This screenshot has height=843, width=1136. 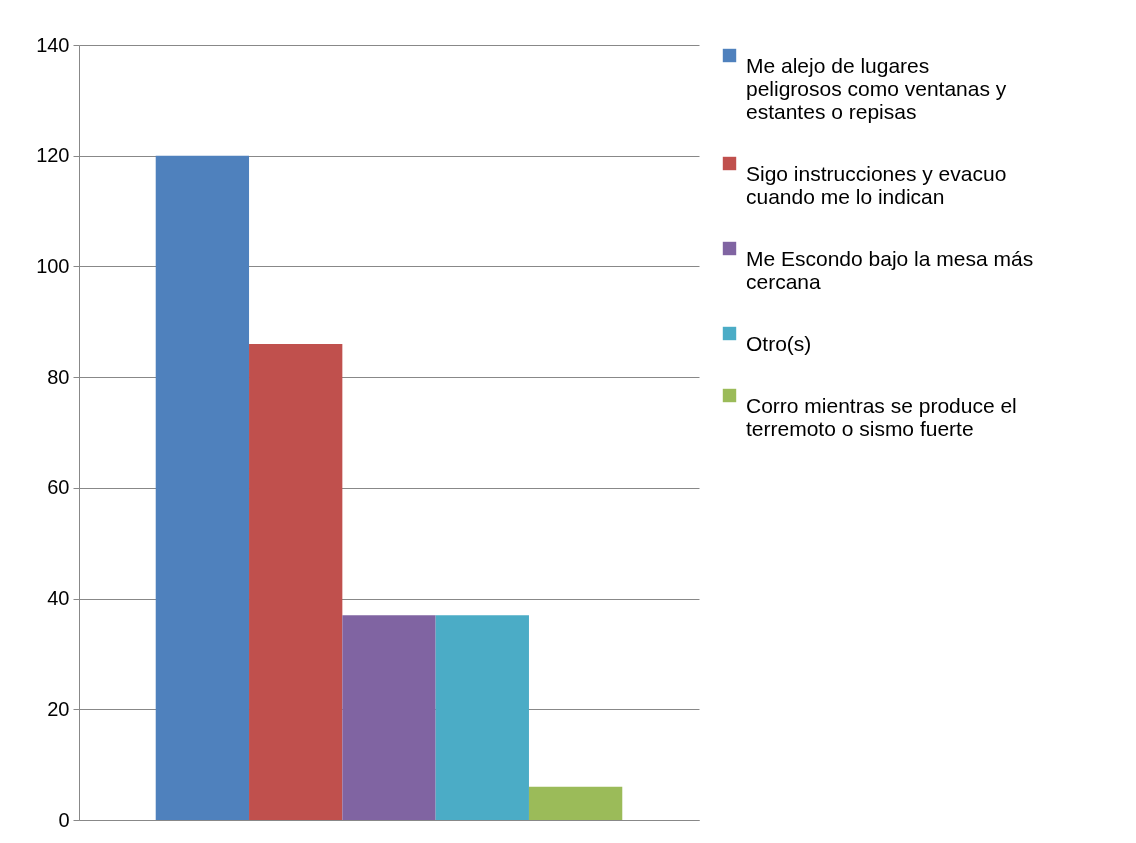 I want to click on y-tick-label: 80, so click(x=58, y=376).